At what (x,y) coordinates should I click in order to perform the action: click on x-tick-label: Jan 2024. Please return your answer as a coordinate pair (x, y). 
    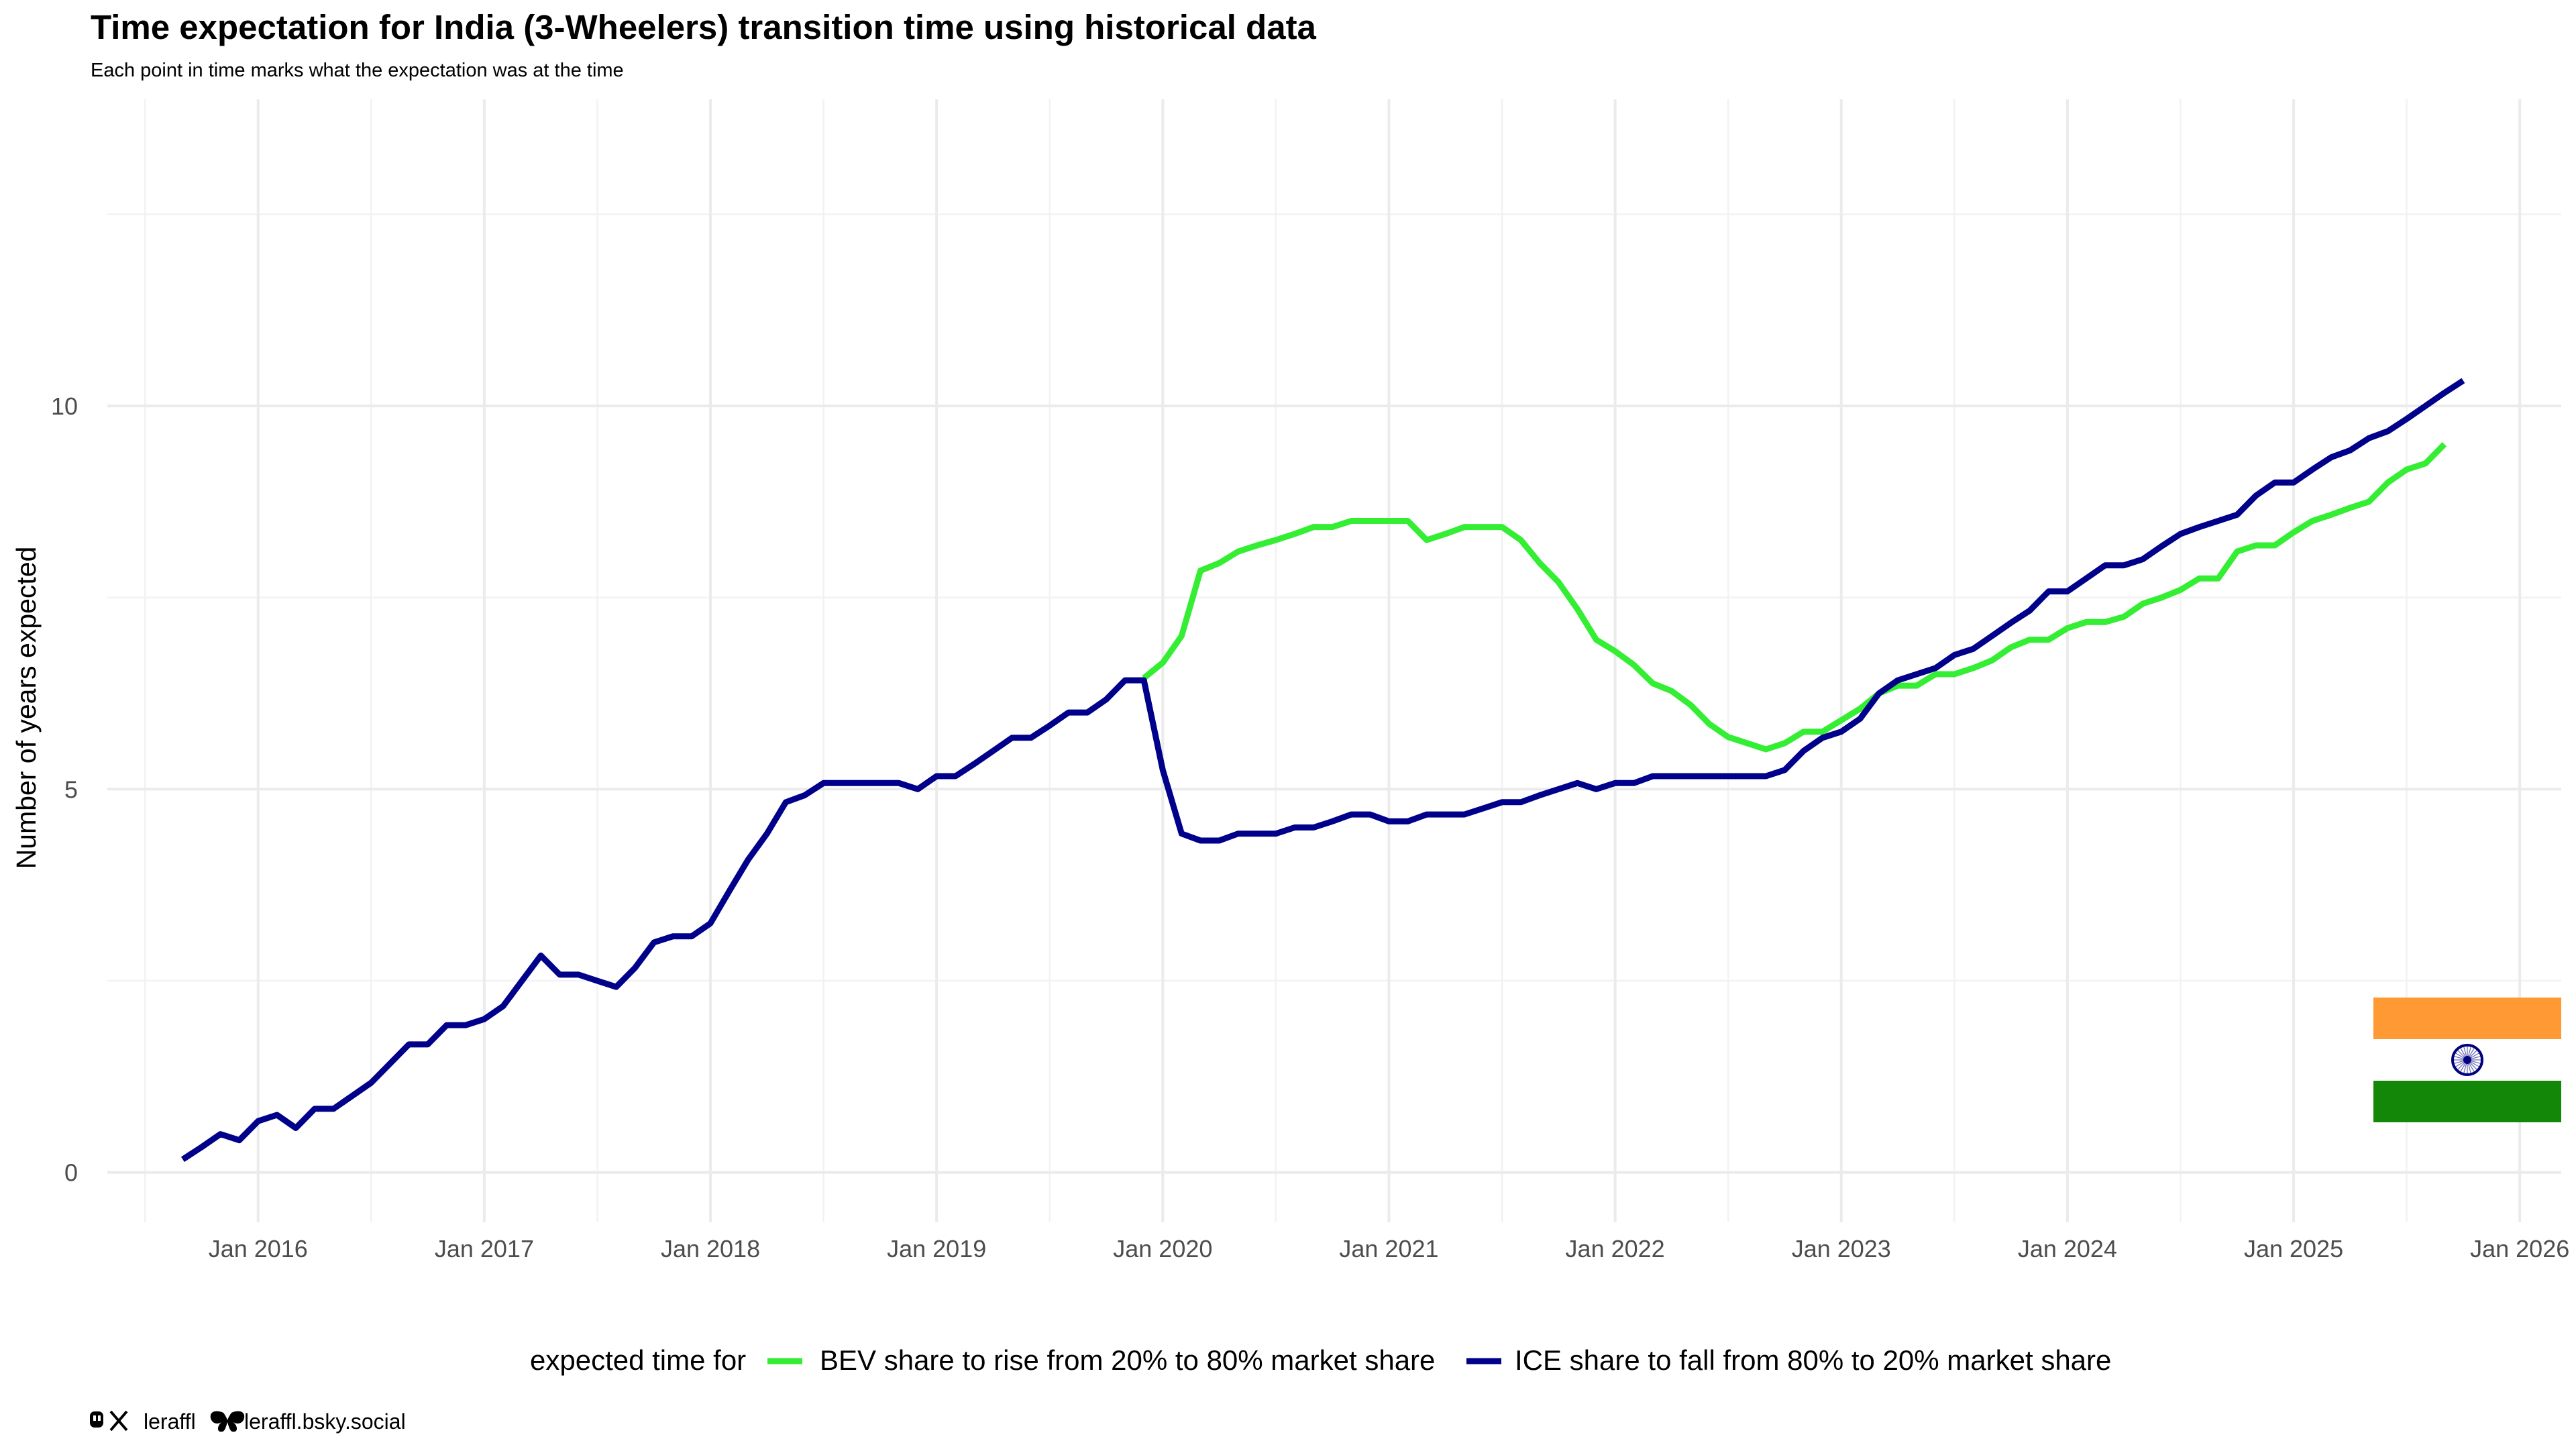
    Looking at the image, I should click on (2067, 1249).